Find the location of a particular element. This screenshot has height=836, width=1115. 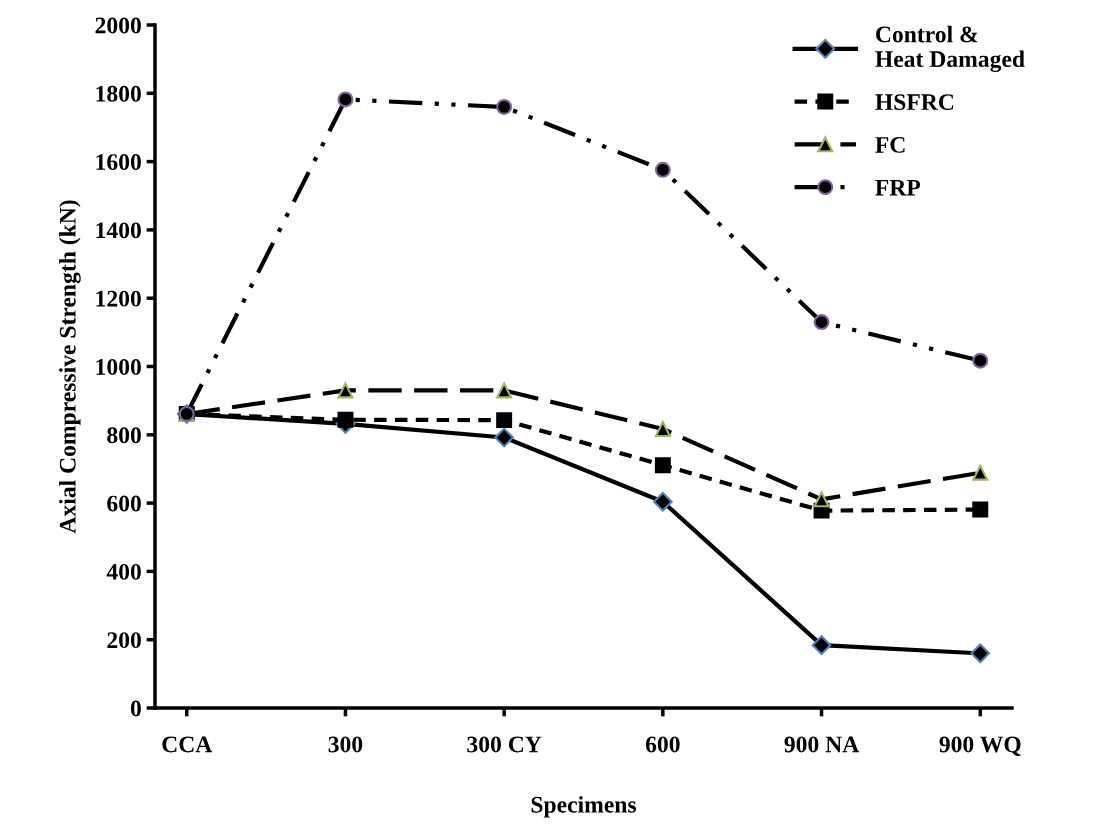

y-tick-label: 2000 is located at coordinates (118, 25).